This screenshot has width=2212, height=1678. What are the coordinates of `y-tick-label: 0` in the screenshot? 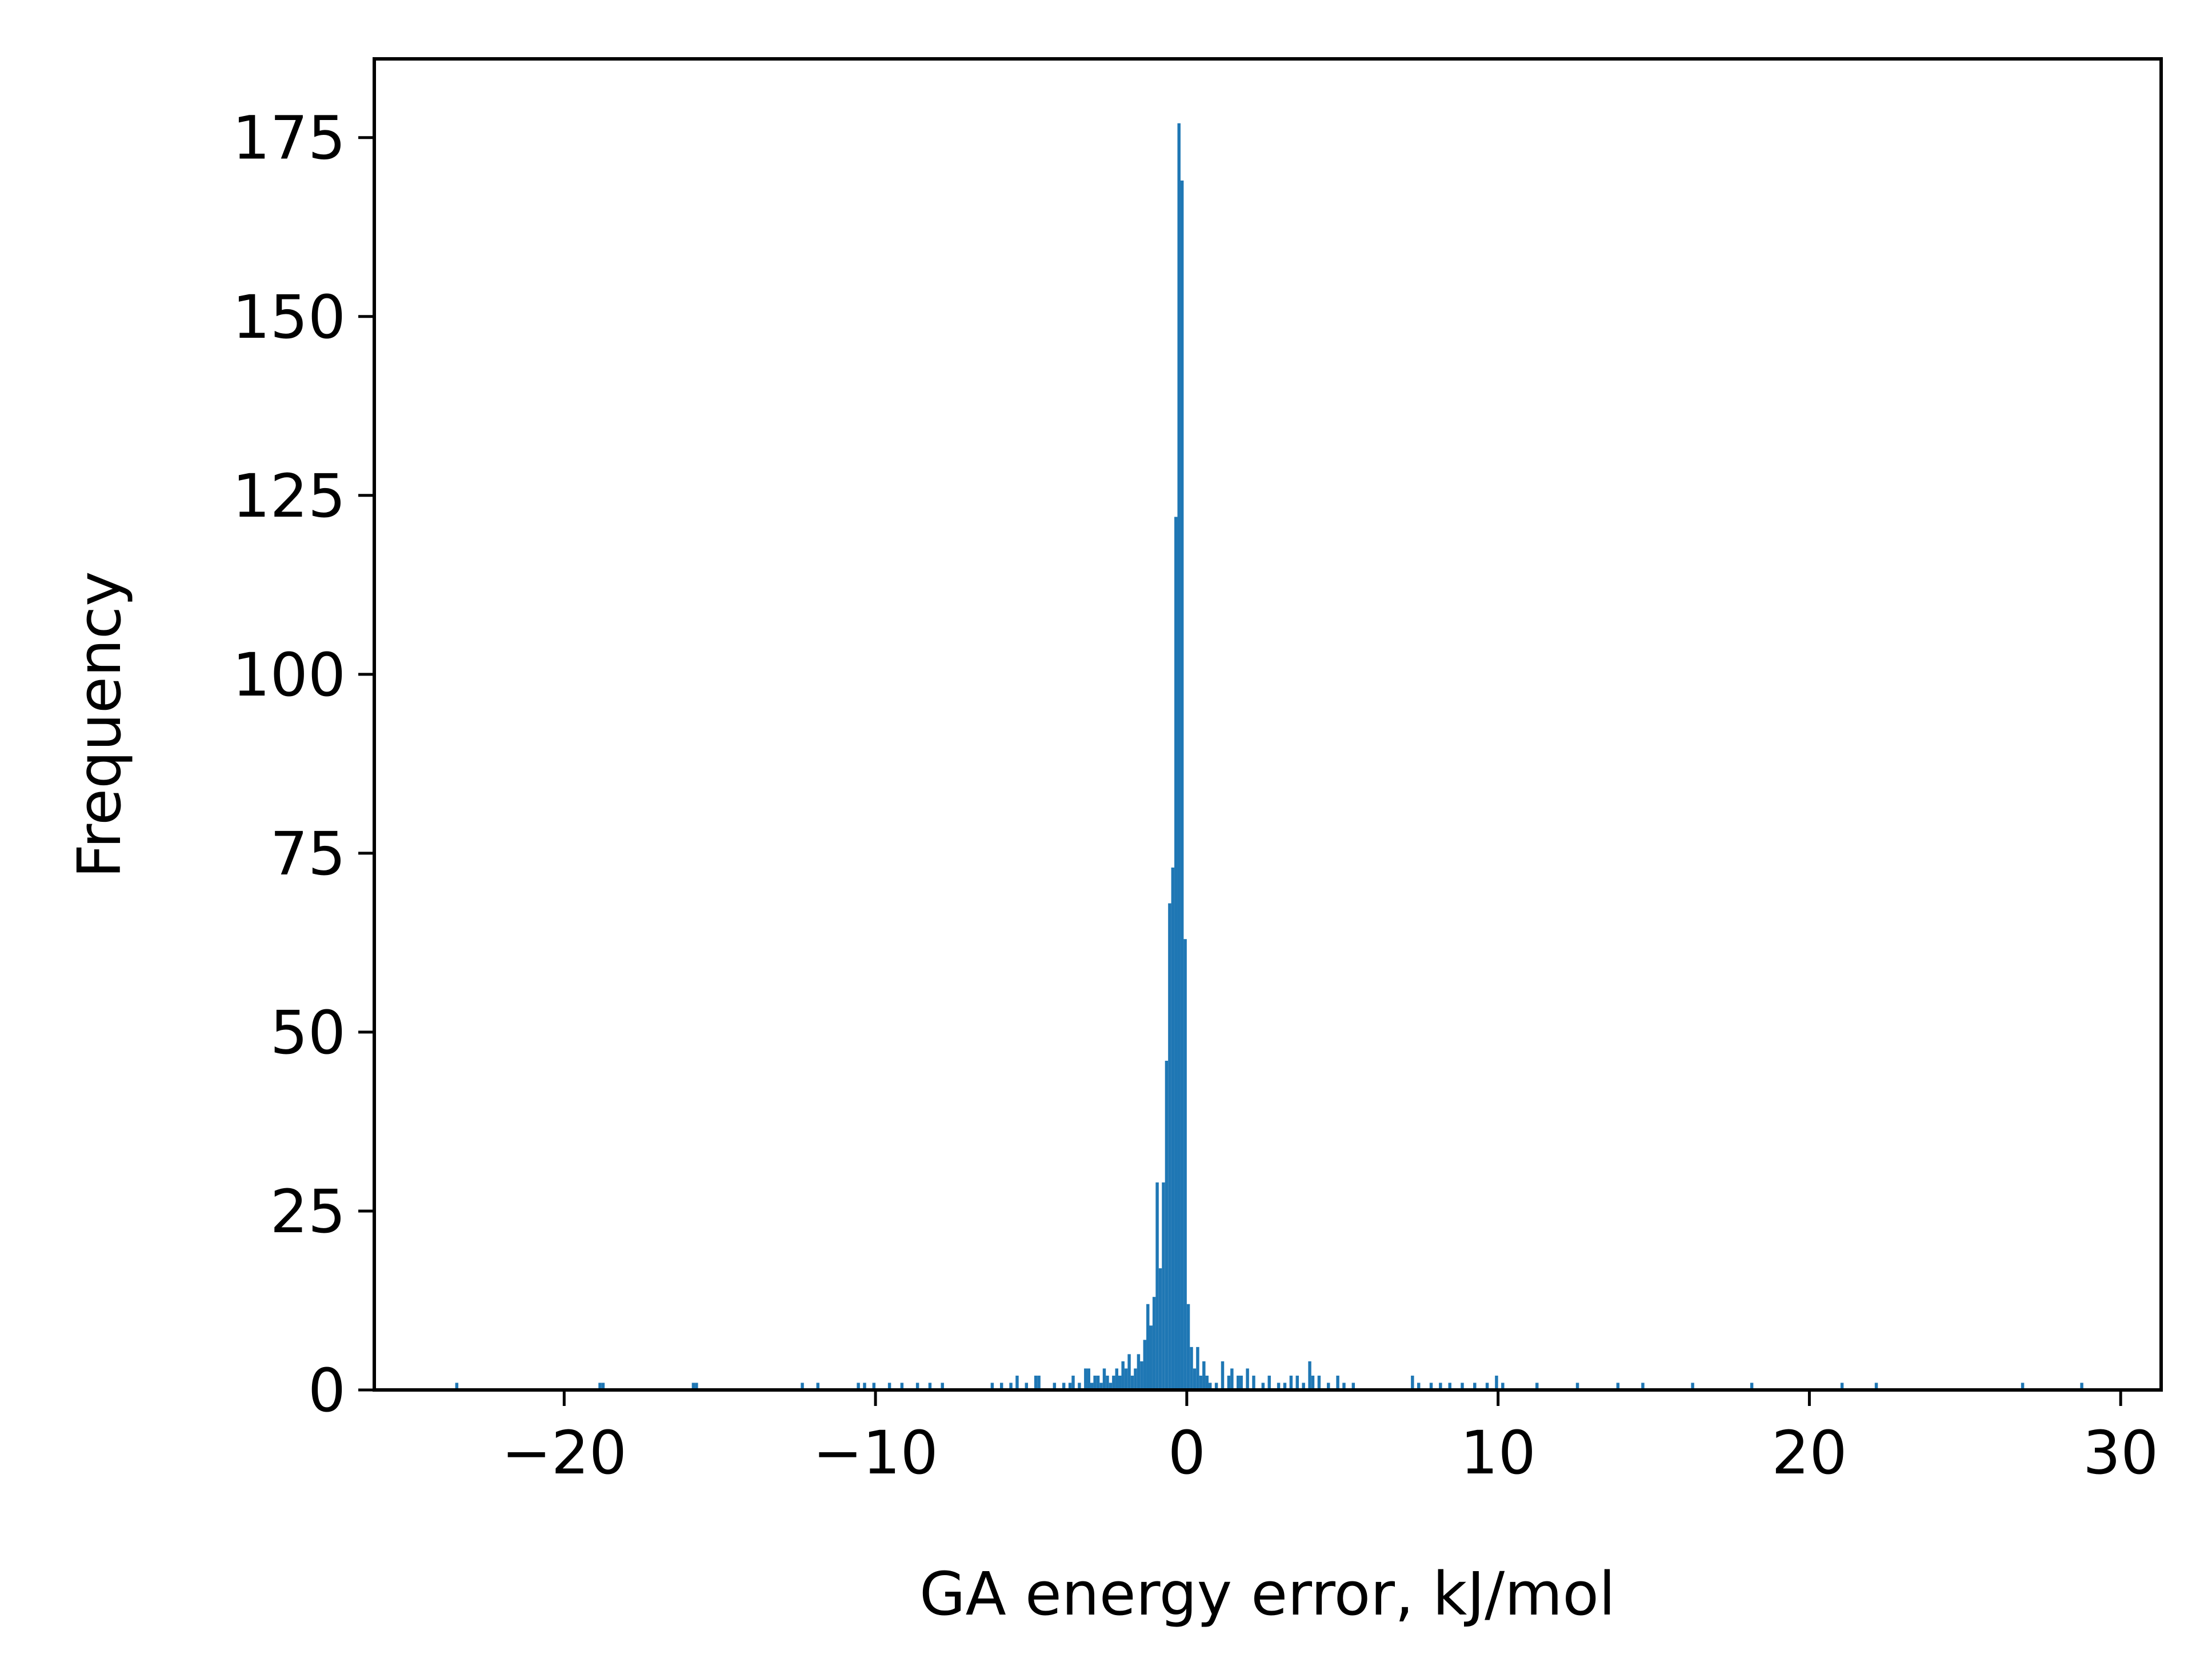 It's located at (327, 1390).